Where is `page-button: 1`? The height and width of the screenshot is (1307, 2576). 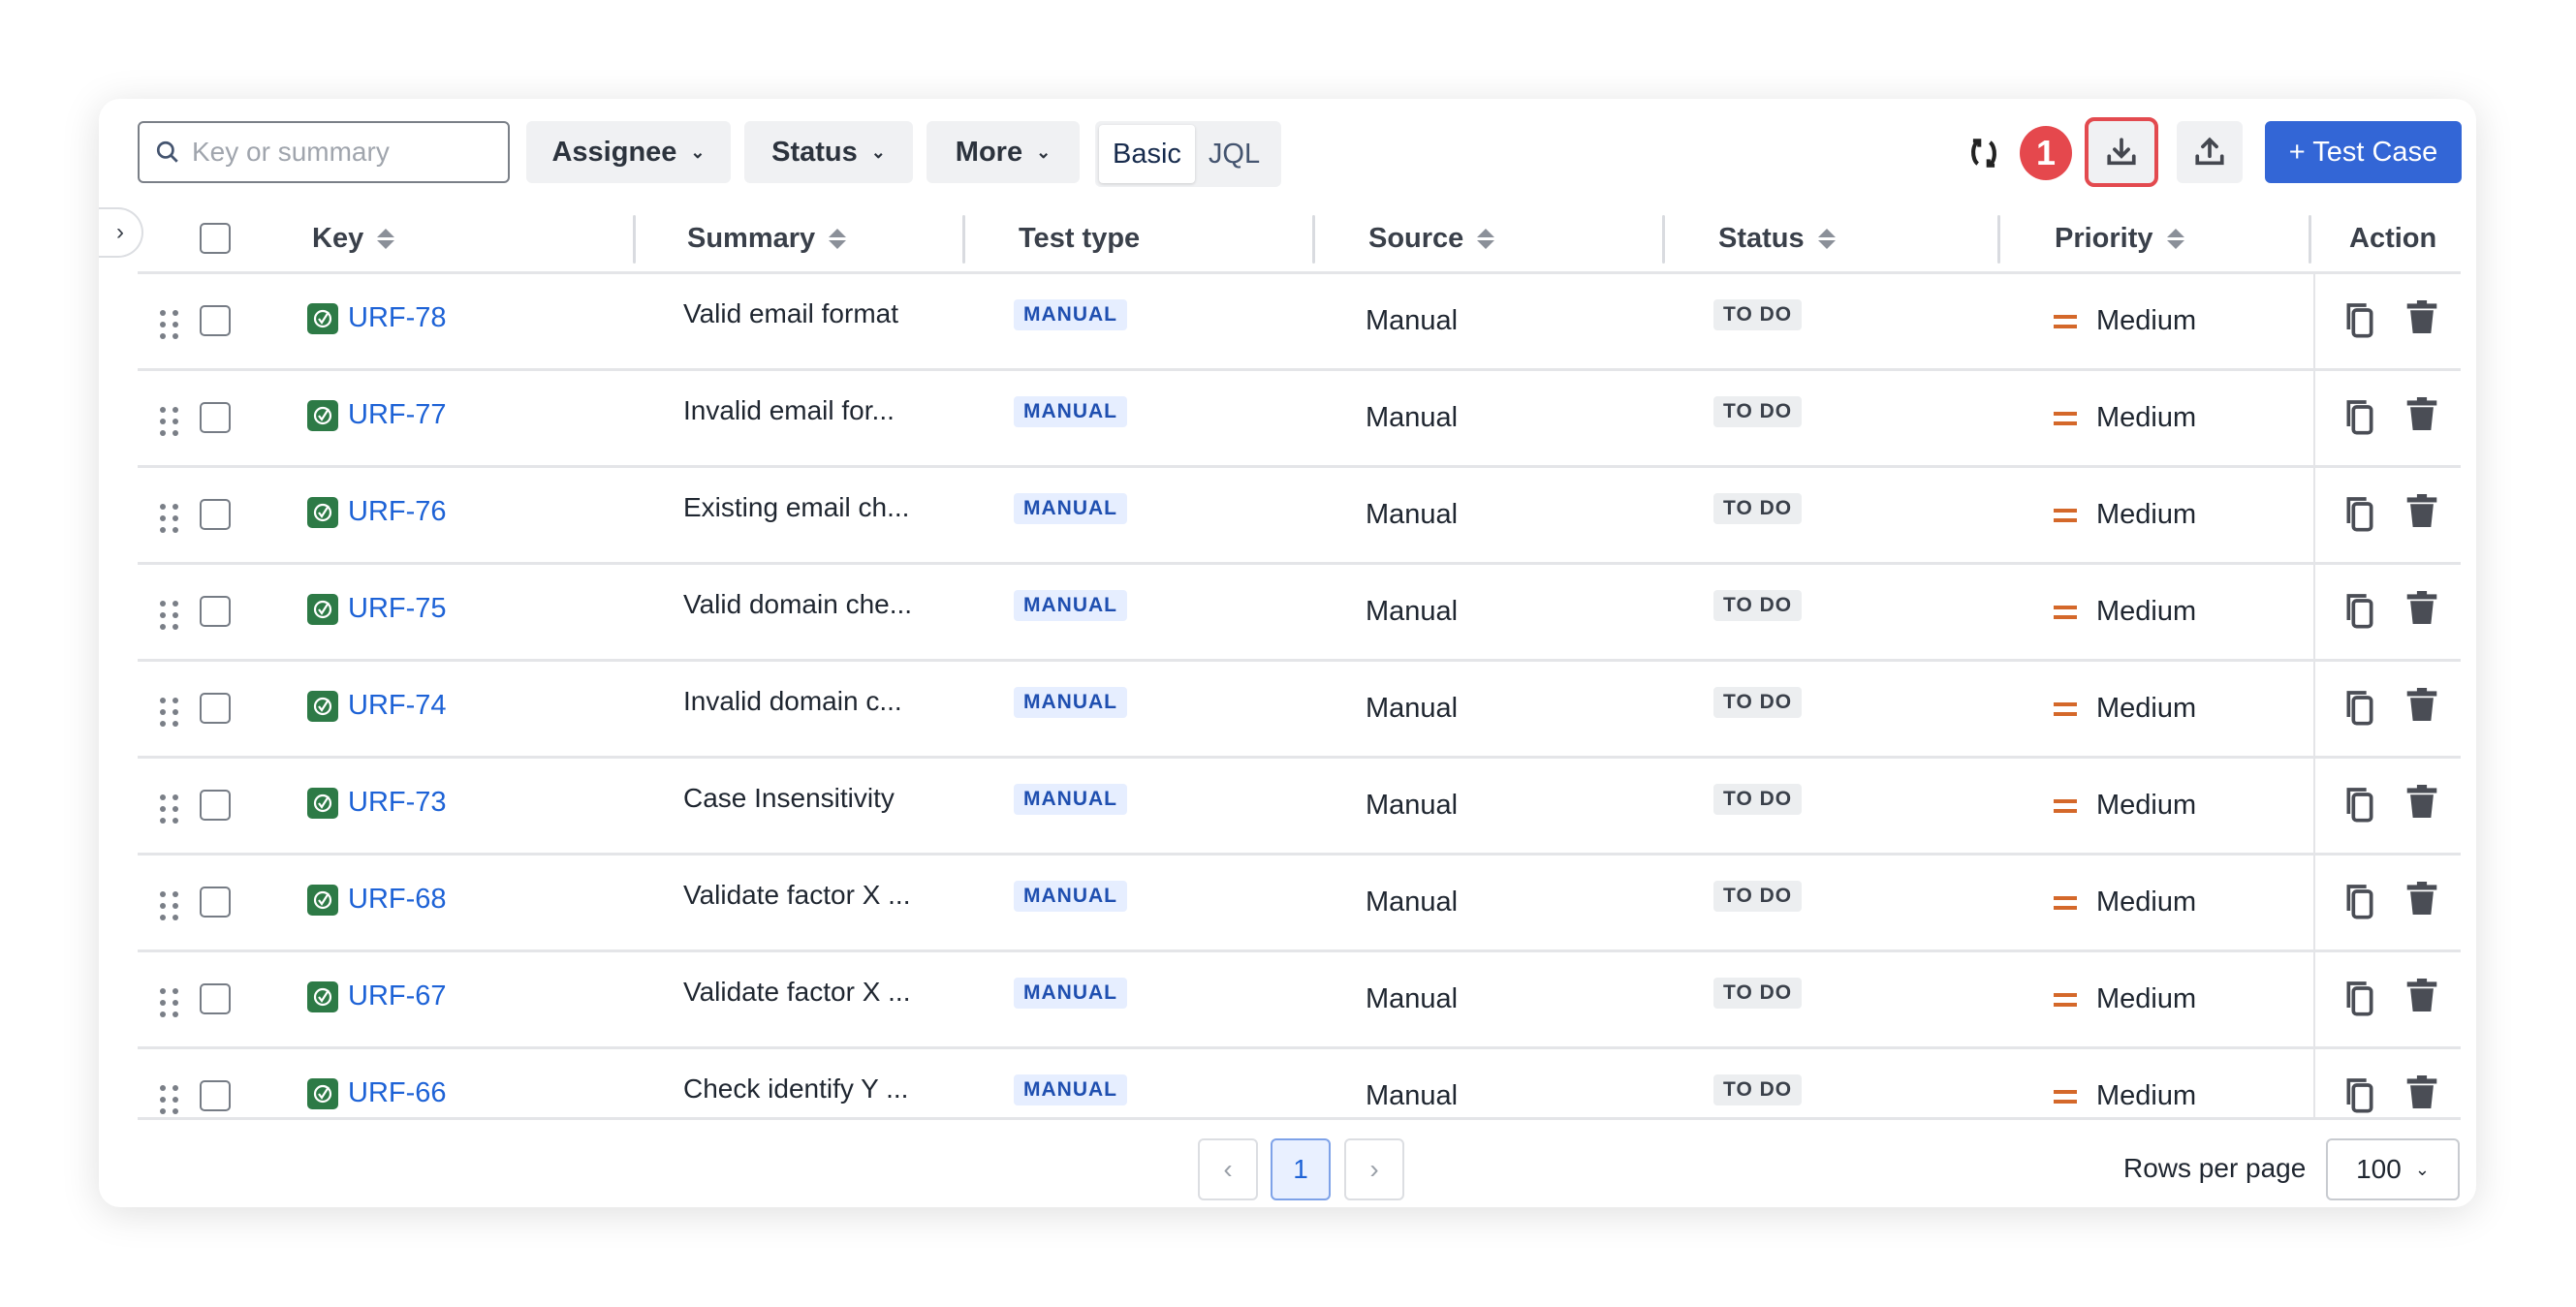 page-button: 1 is located at coordinates (1301, 1169).